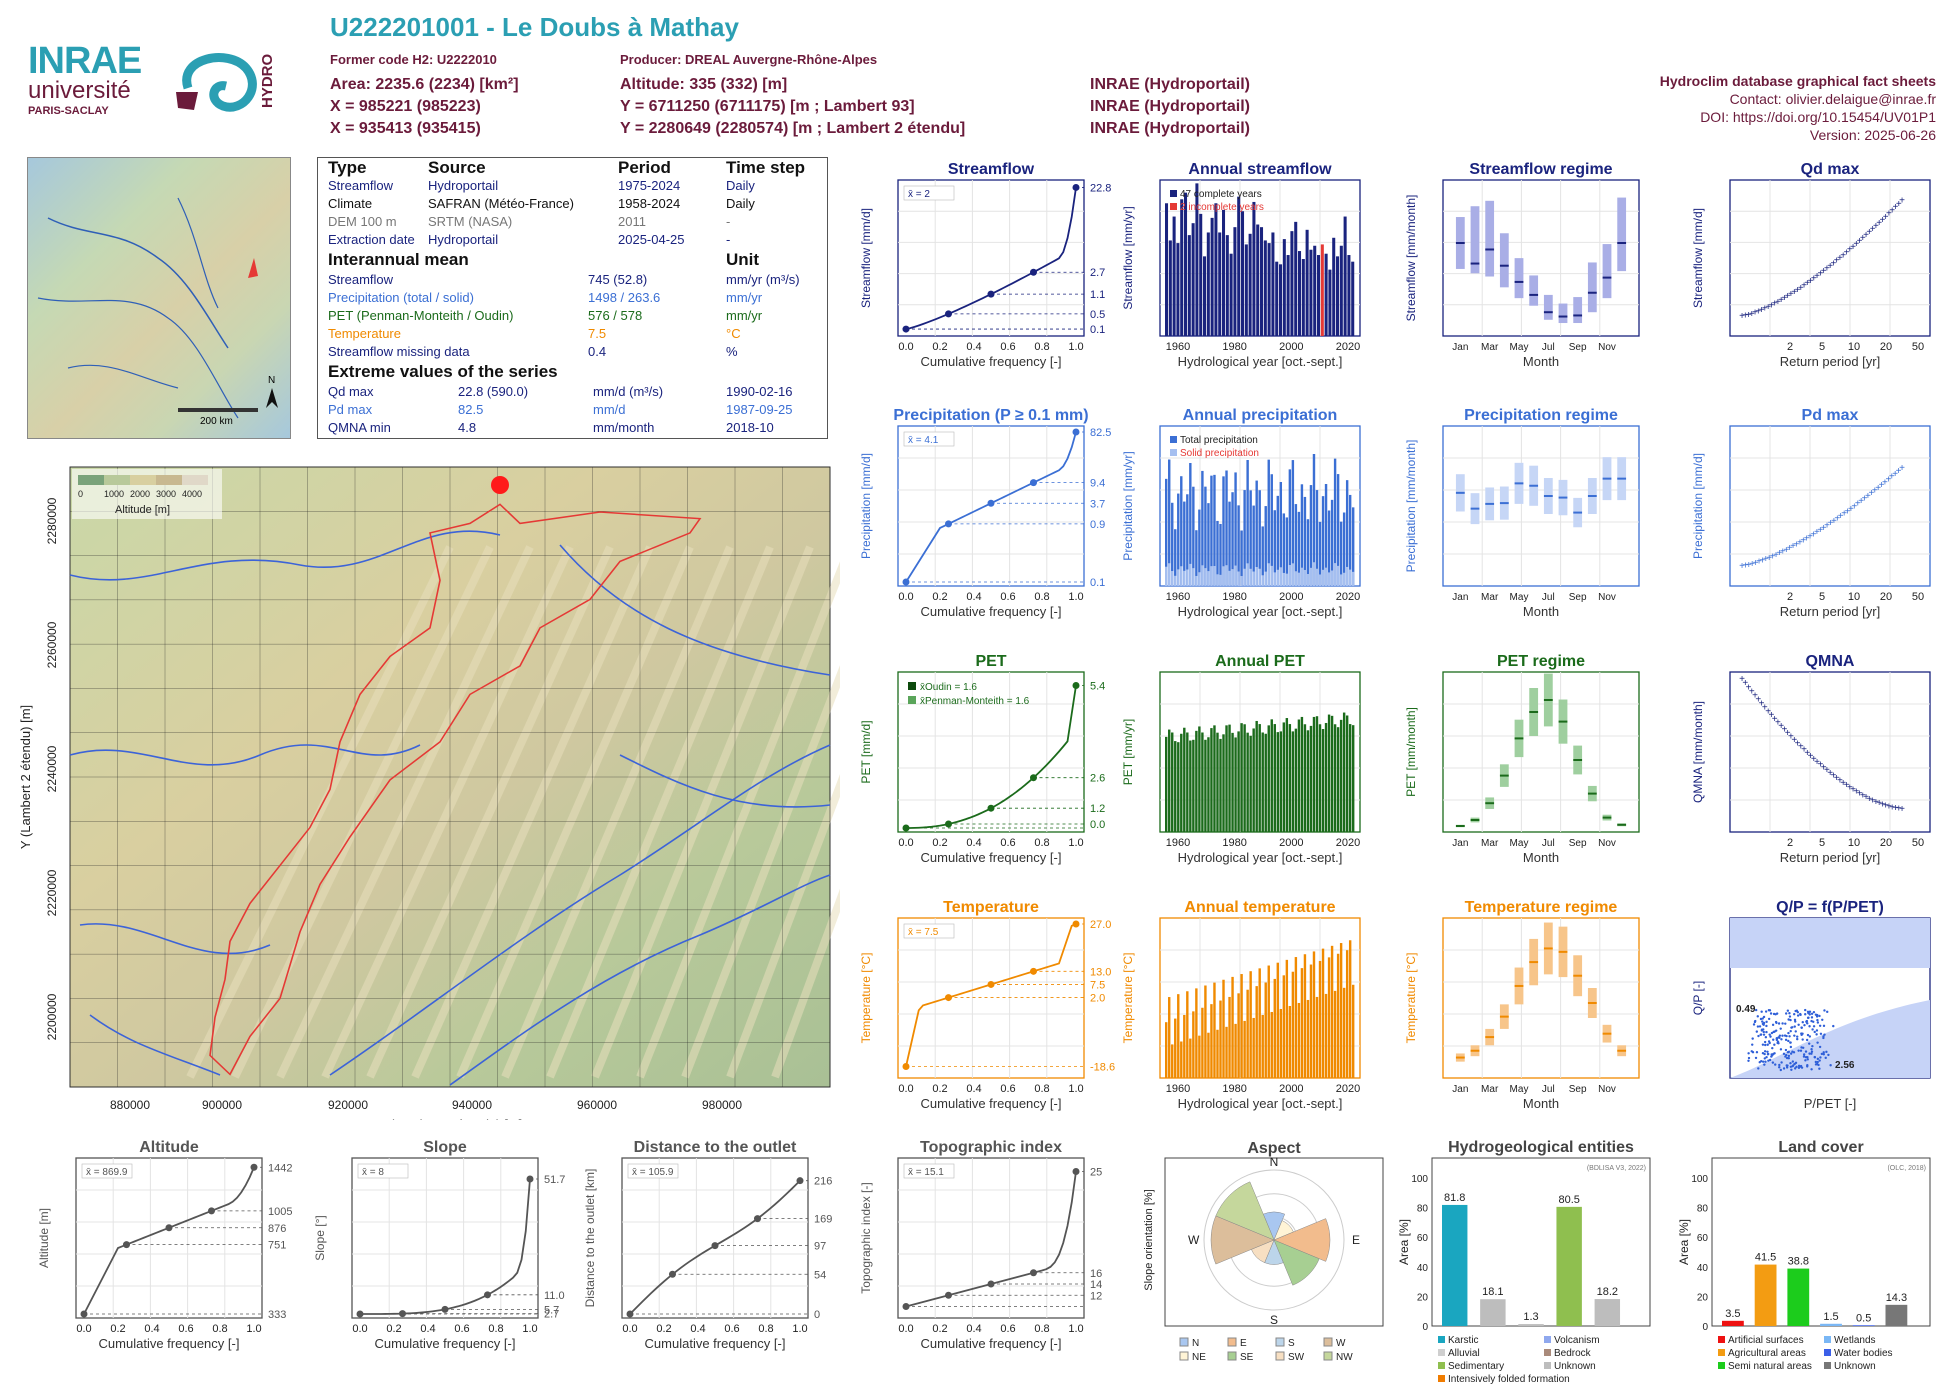 The image size is (1960, 1391). I want to click on plot-frame, so click(1830, 506).